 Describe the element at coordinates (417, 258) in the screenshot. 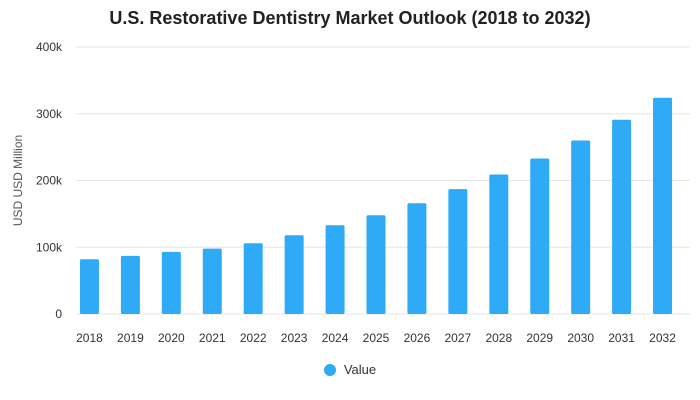

I see `bar-2026` at that location.